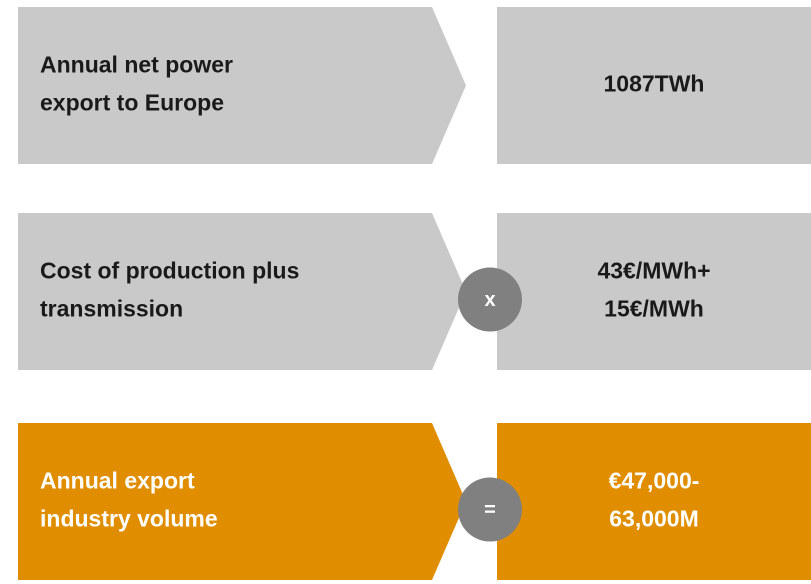 Image resolution: width=811 pixels, height=584 pixels. I want to click on label-text: Cost of production plus, so click(169, 271).